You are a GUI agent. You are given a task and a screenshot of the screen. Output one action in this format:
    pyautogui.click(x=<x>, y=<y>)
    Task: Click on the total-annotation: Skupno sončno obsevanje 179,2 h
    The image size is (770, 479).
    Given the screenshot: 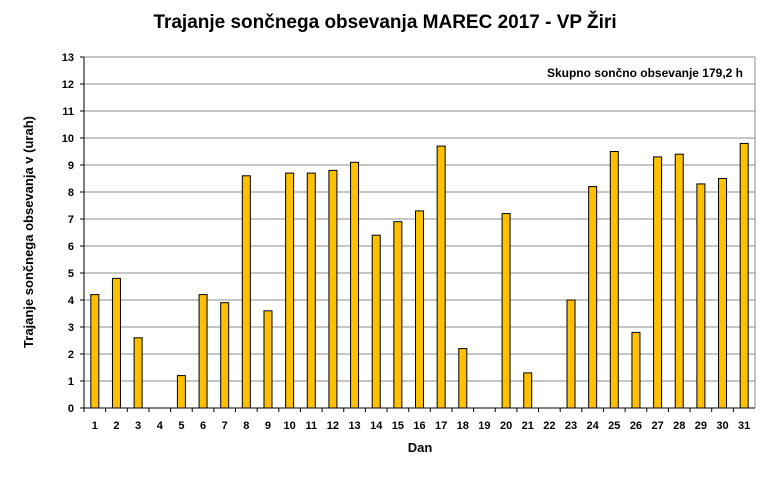 What is the action you would take?
    pyautogui.click(x=645, y=73)
    